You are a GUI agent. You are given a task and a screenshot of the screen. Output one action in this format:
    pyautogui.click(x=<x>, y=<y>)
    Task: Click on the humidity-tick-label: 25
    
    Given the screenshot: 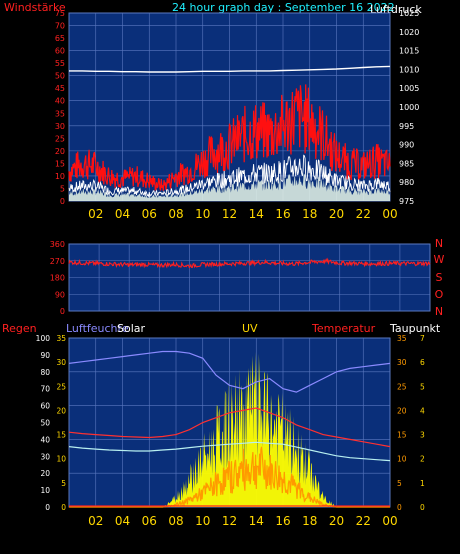 What is the action you would take?
    pyautogui.click(x=61, y=386)
    